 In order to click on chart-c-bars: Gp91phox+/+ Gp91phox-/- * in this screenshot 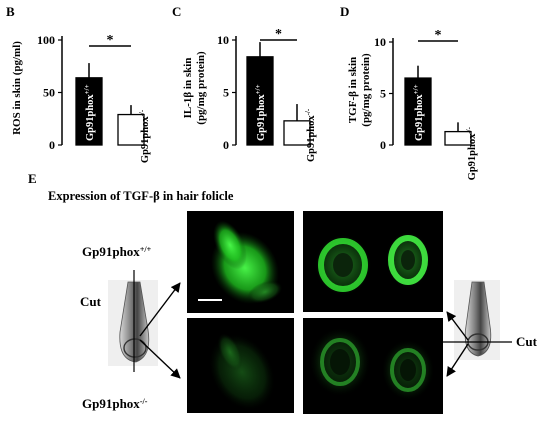, I will do `click(281, 94)`.